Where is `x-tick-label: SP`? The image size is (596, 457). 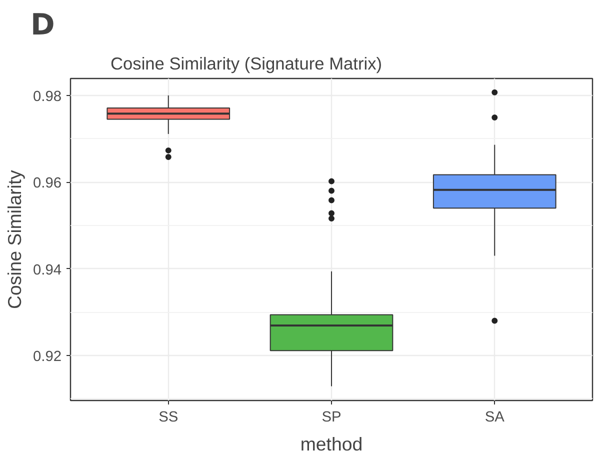
x-tick-label: SP is located at coordinates (332, 418).